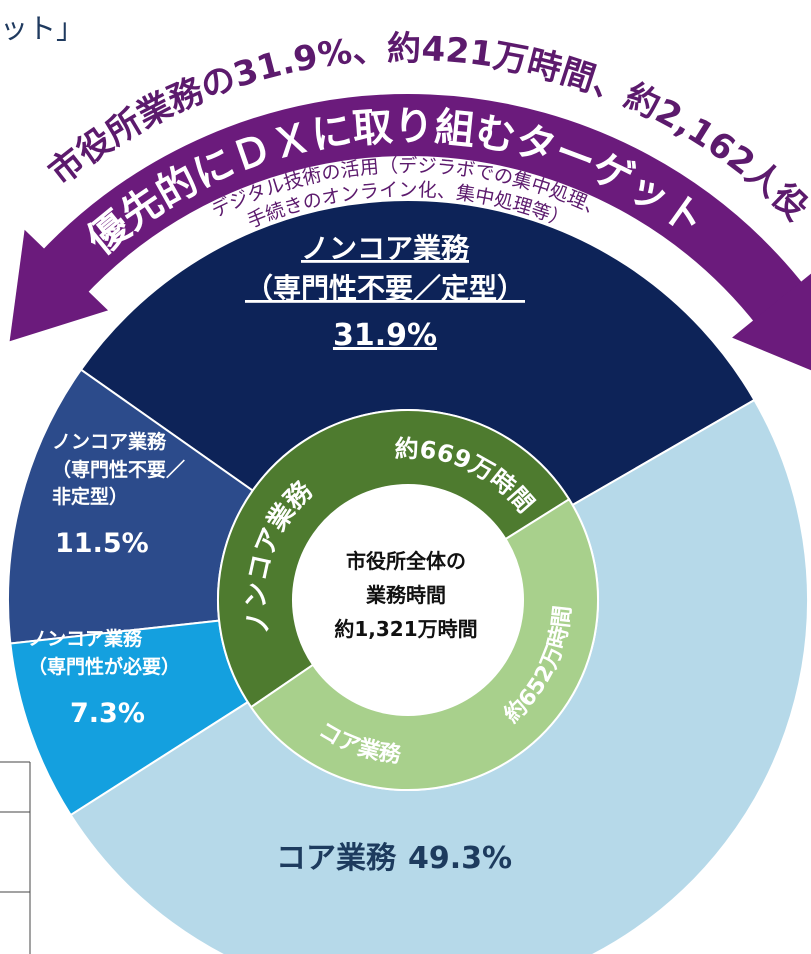  I want to click on segment-value: 11.5%, so click(102, 543).